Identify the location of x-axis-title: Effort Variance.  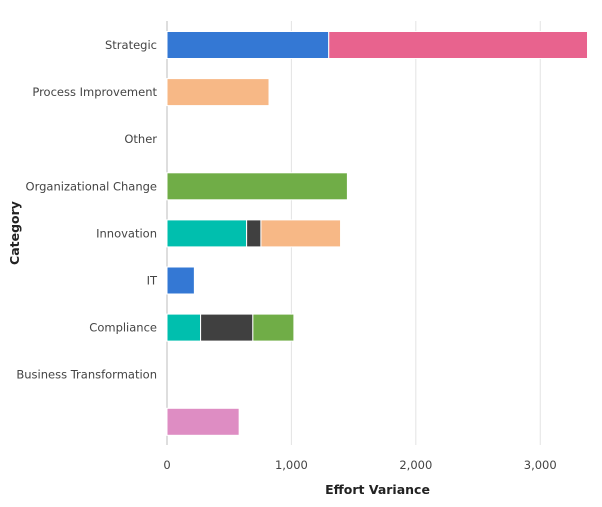
(377, 489).